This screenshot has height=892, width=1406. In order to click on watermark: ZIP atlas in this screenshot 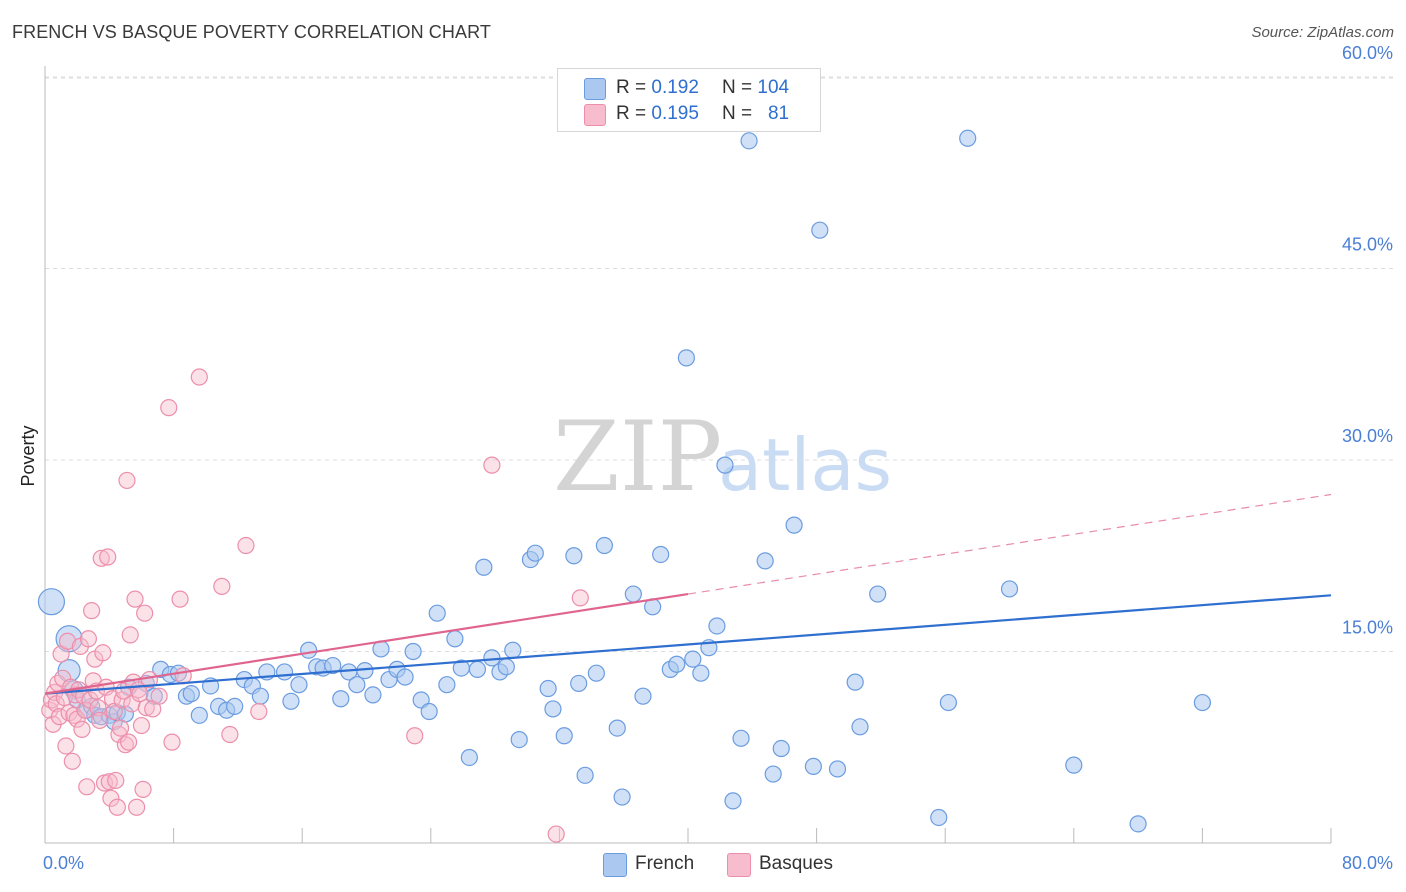, I will do `click(722, 457)`.